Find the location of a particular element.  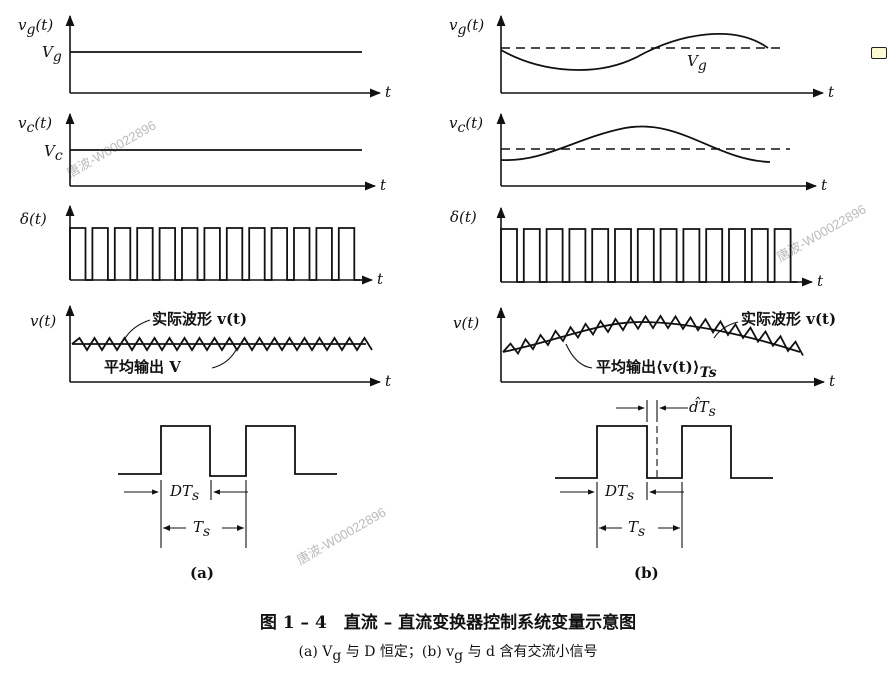

vc-varying-curve is located at coordinates (635, 144).